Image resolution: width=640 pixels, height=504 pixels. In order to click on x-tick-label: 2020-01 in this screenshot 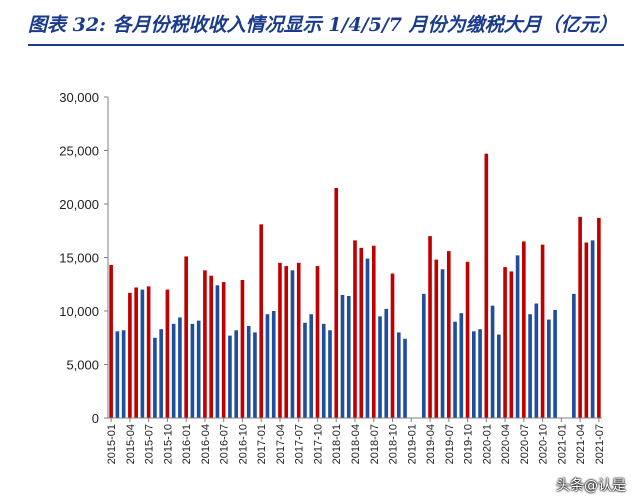, I will do `click(487, 444)`.